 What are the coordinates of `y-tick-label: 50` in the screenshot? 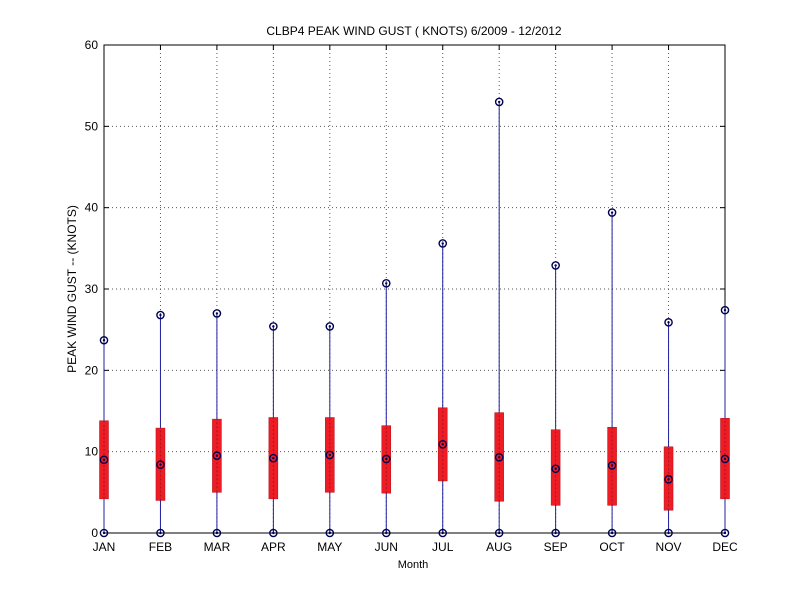 It's located at (92, 126).